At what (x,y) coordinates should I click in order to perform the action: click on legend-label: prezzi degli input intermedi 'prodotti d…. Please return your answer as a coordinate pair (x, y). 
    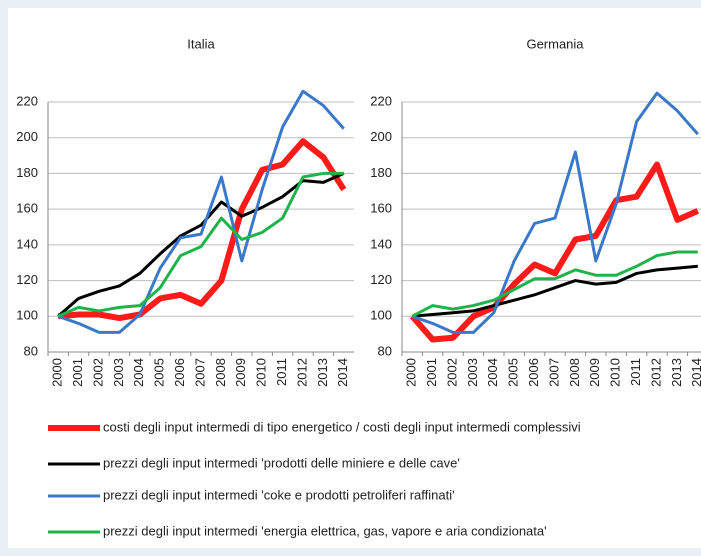
    Looking at the image, I should click on (281, 462).